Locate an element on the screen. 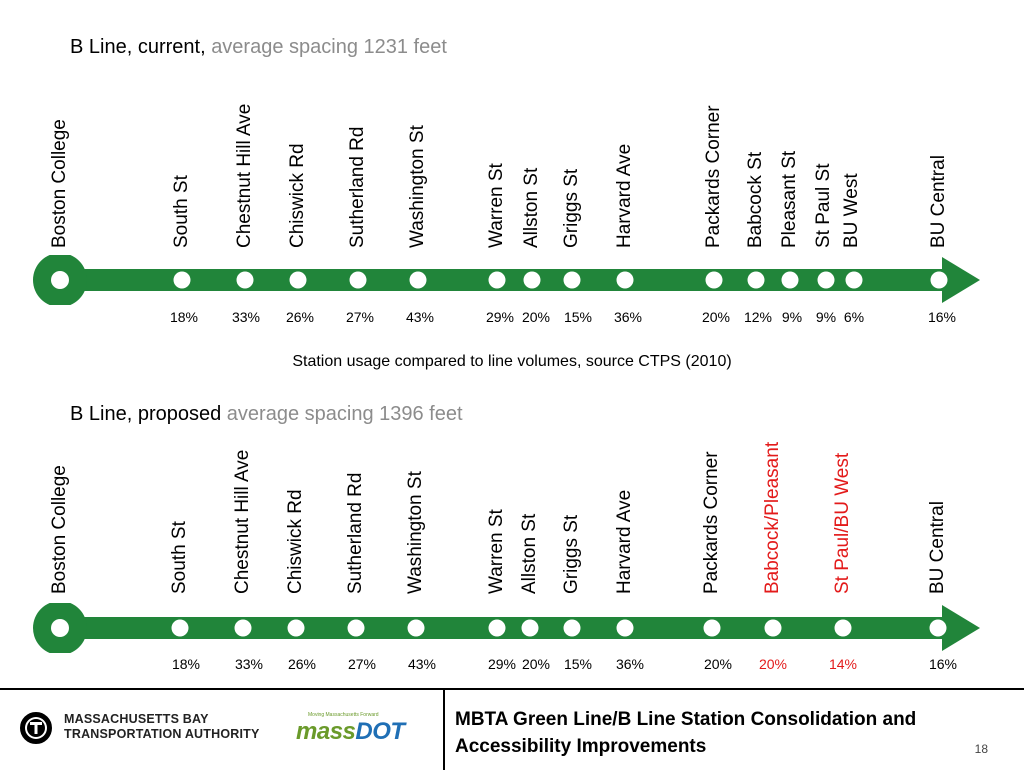  proposed-usage-griggs-st: 15% is located at coordinates (578, 664).